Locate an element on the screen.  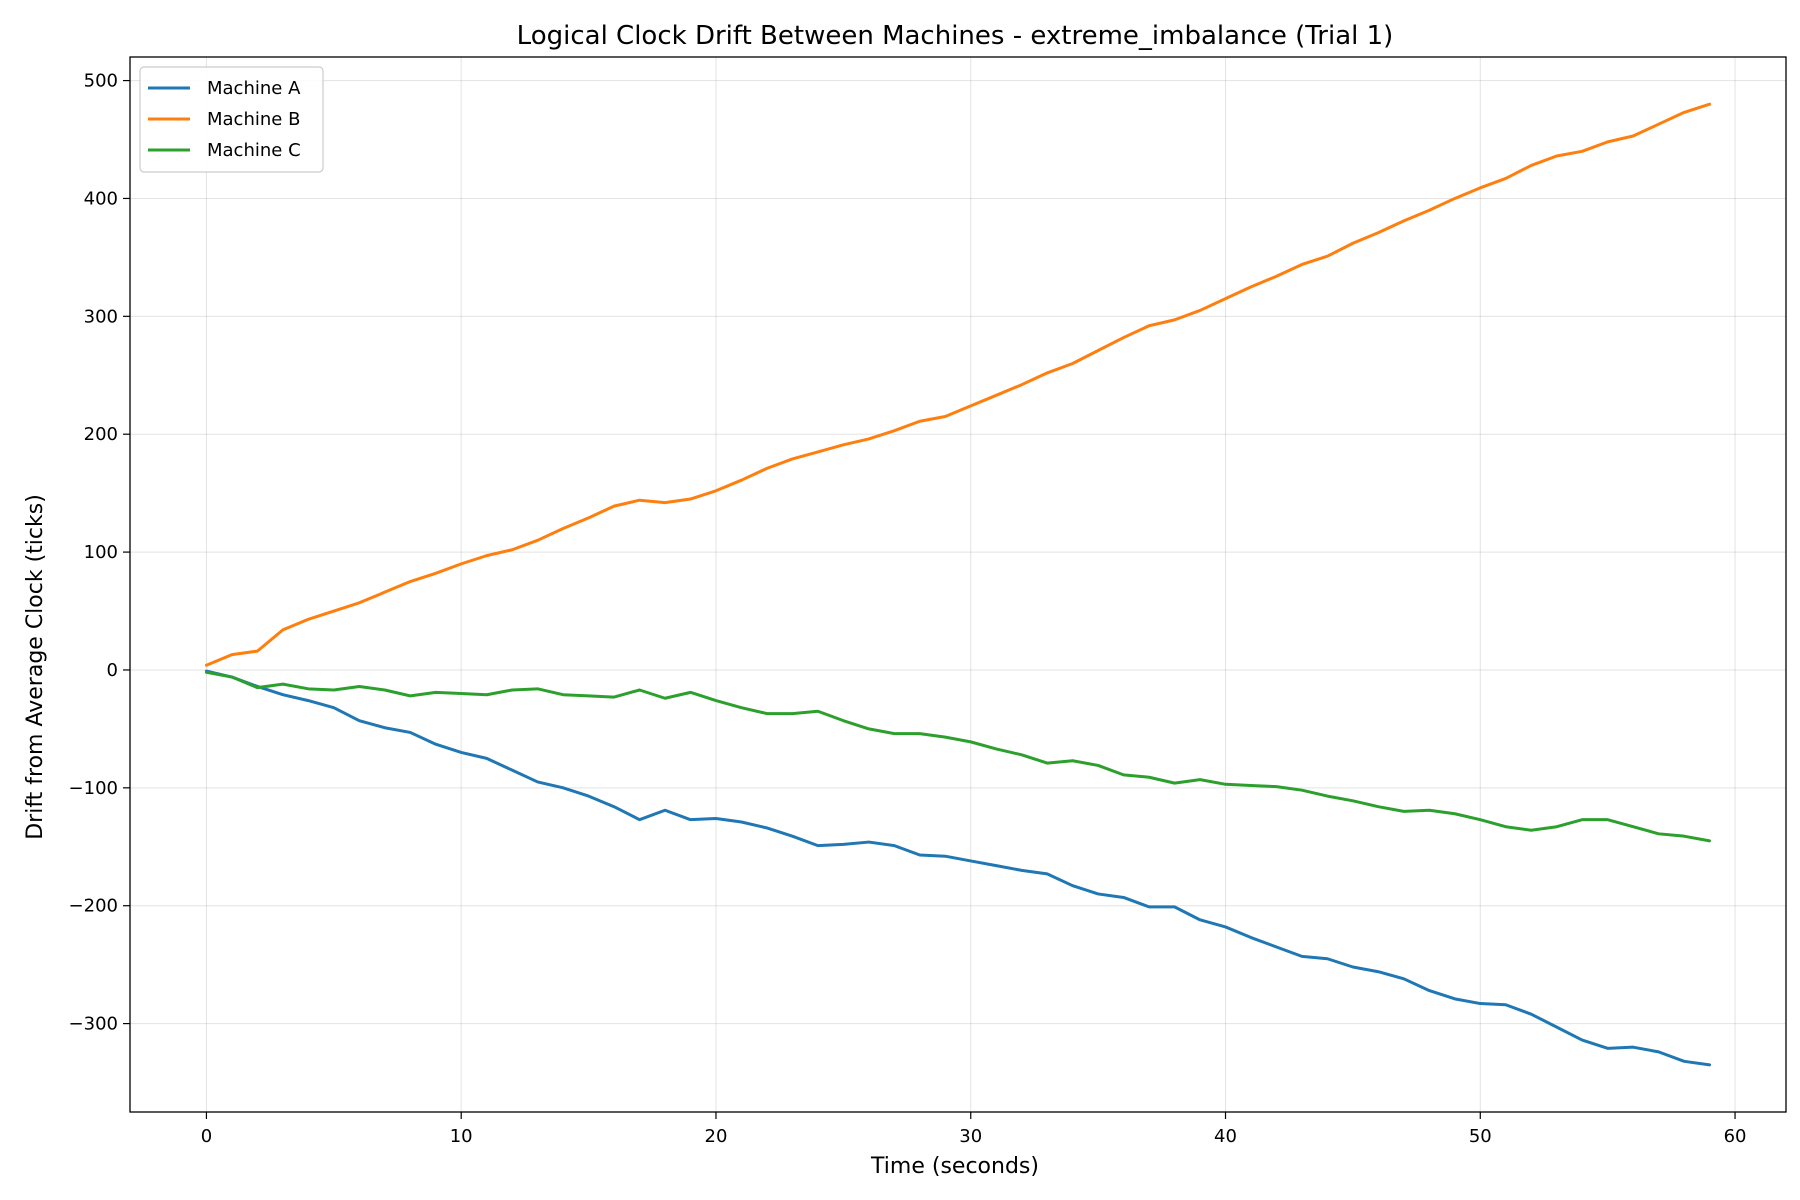
y-tick-label: 200 is located at coordinates (101, 434).